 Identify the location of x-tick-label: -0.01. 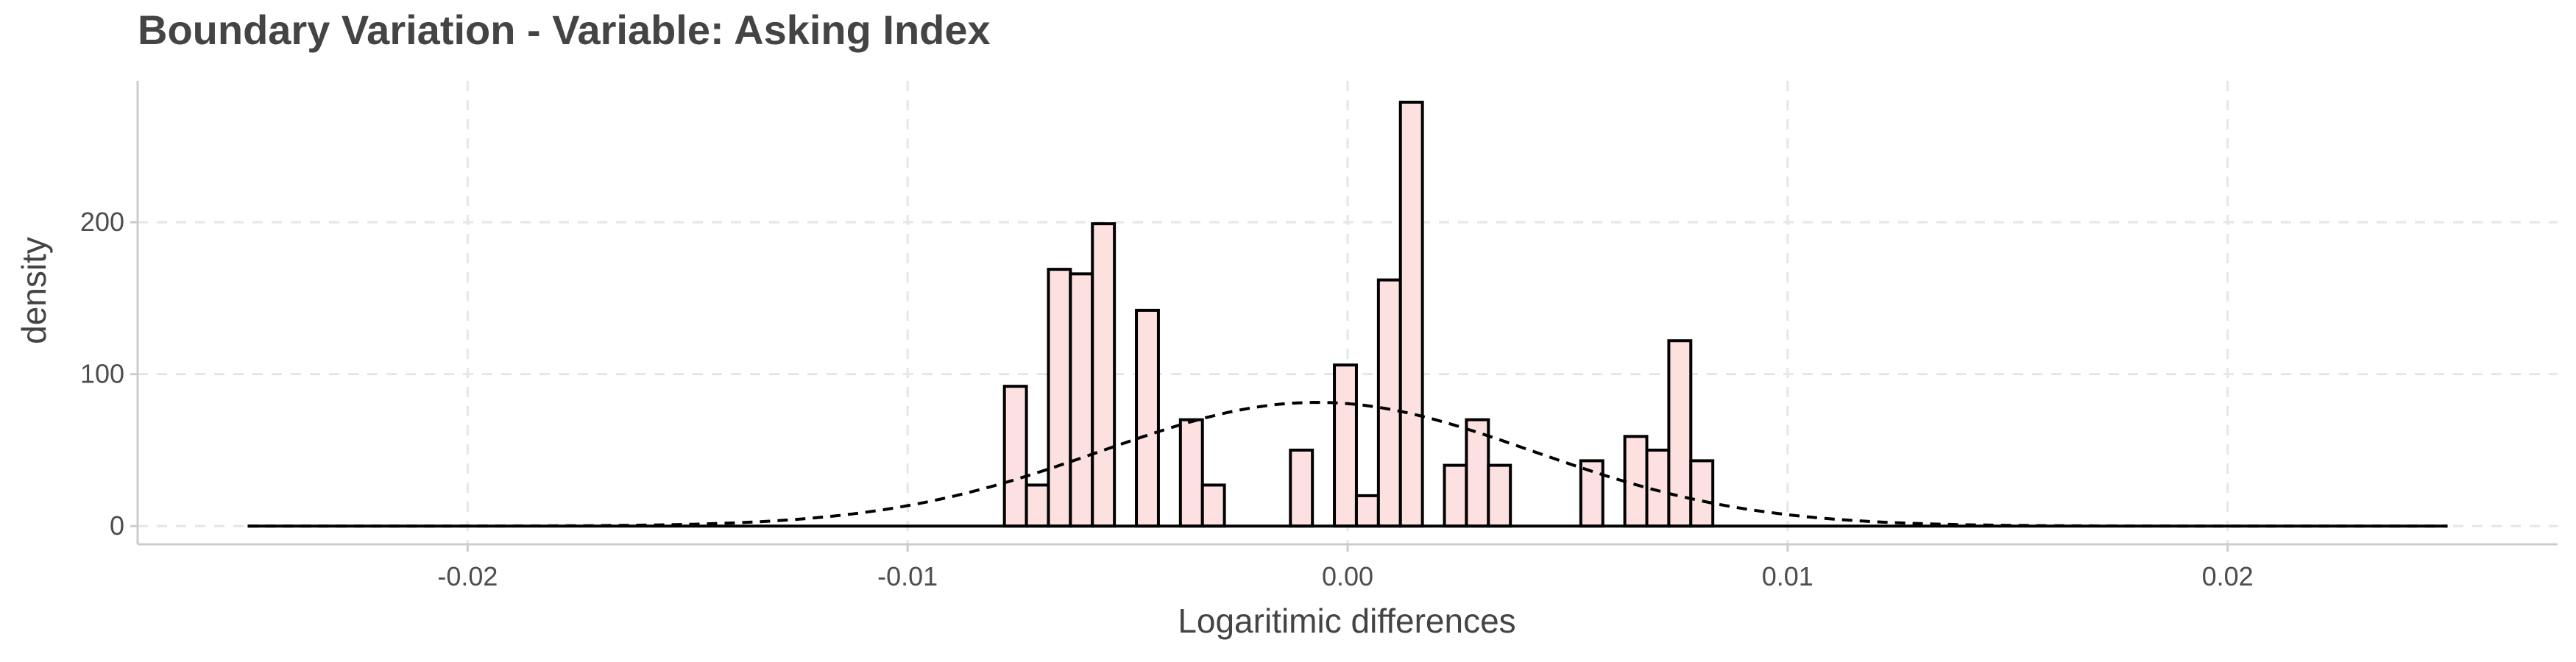
(908, 576).